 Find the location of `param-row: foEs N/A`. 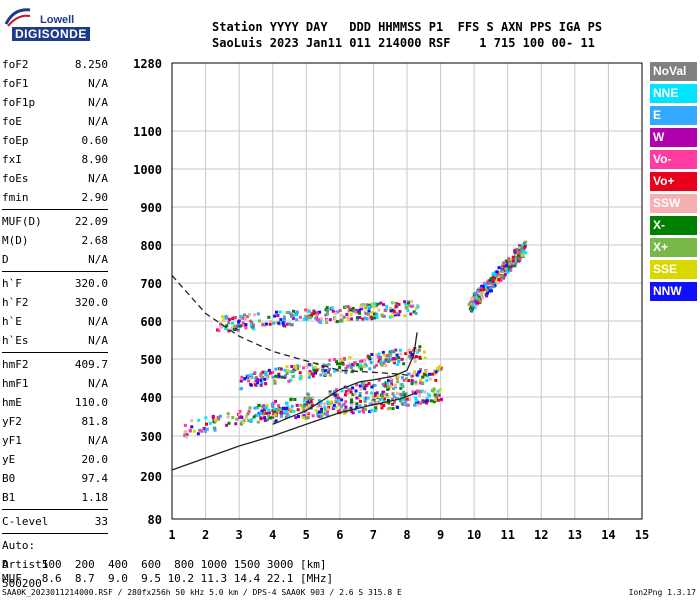

param-row: foEs N/A is located at coordinates (55, 178).